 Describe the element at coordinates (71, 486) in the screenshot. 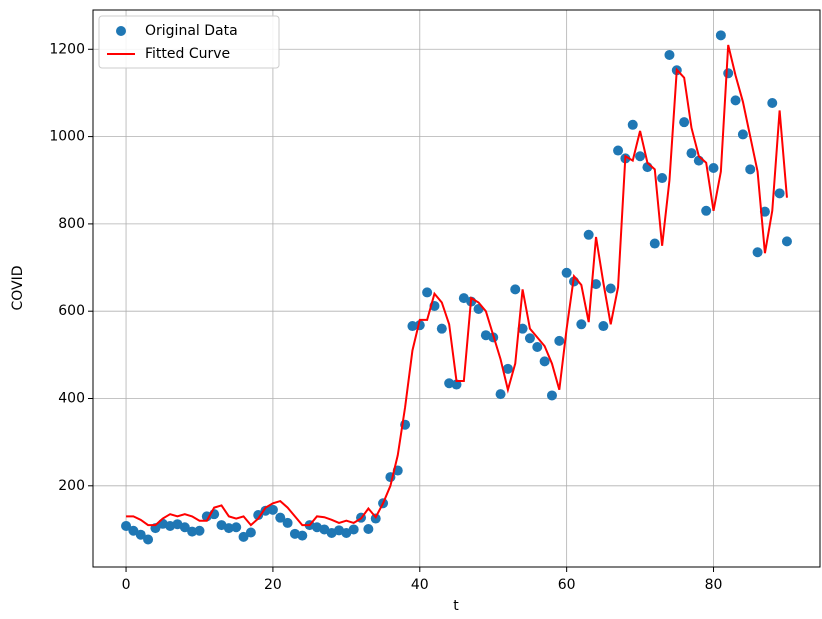

I see `y-tick-label: 200` at that location.